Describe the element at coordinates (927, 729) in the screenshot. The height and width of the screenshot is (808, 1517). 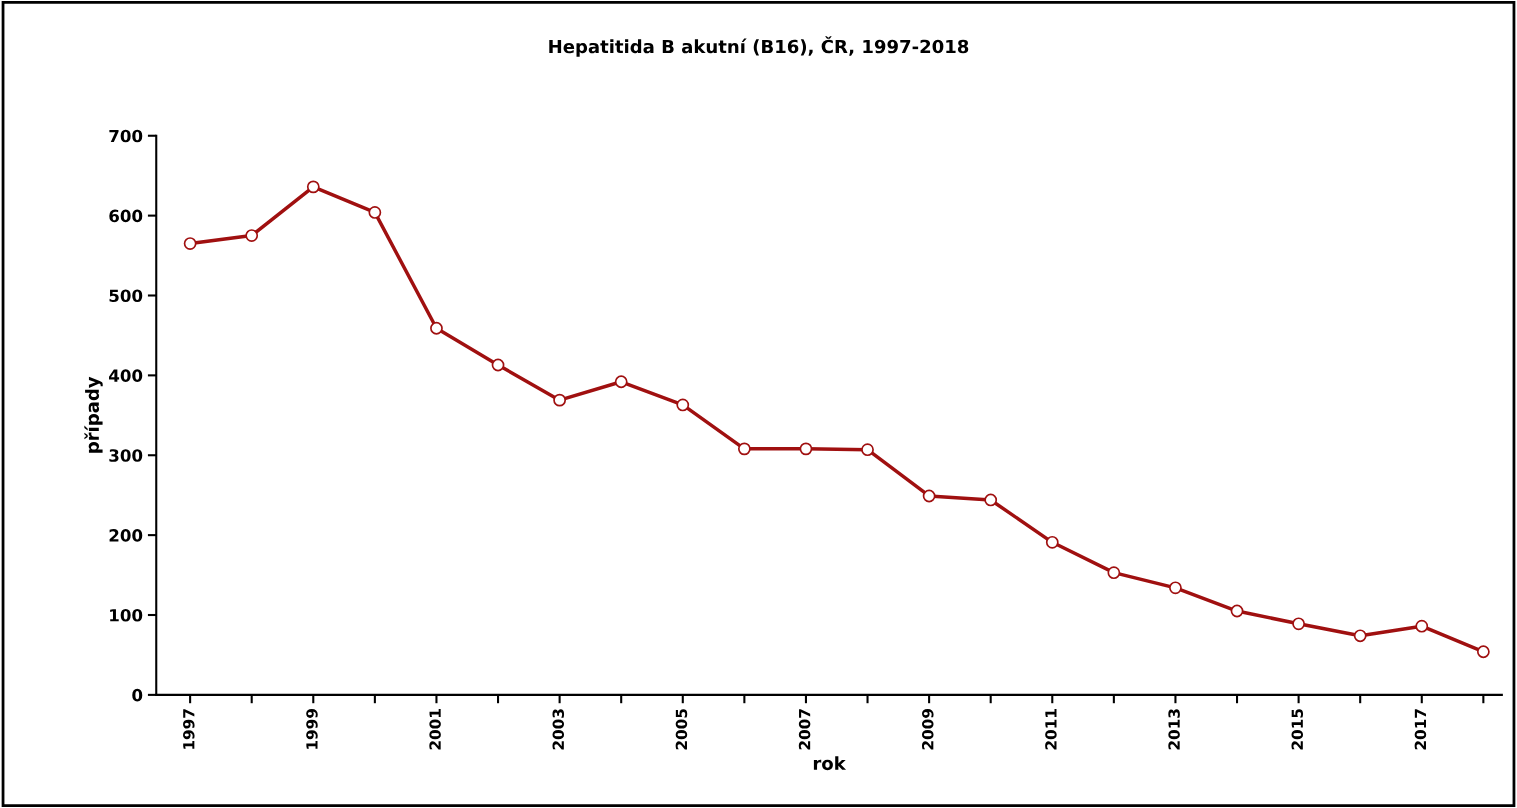
I see `x-tick-label: 2009` at that location.